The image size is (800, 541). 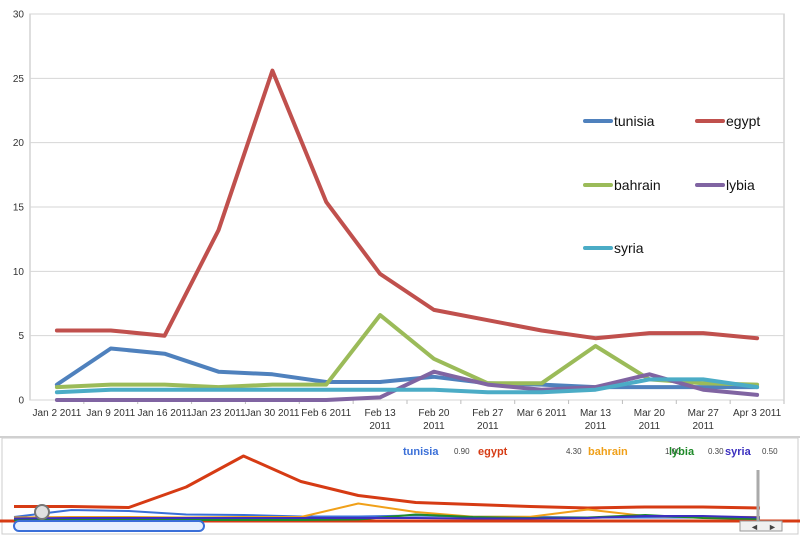 I want to click on y-tick-label: 20, so click(x=19, y=143).